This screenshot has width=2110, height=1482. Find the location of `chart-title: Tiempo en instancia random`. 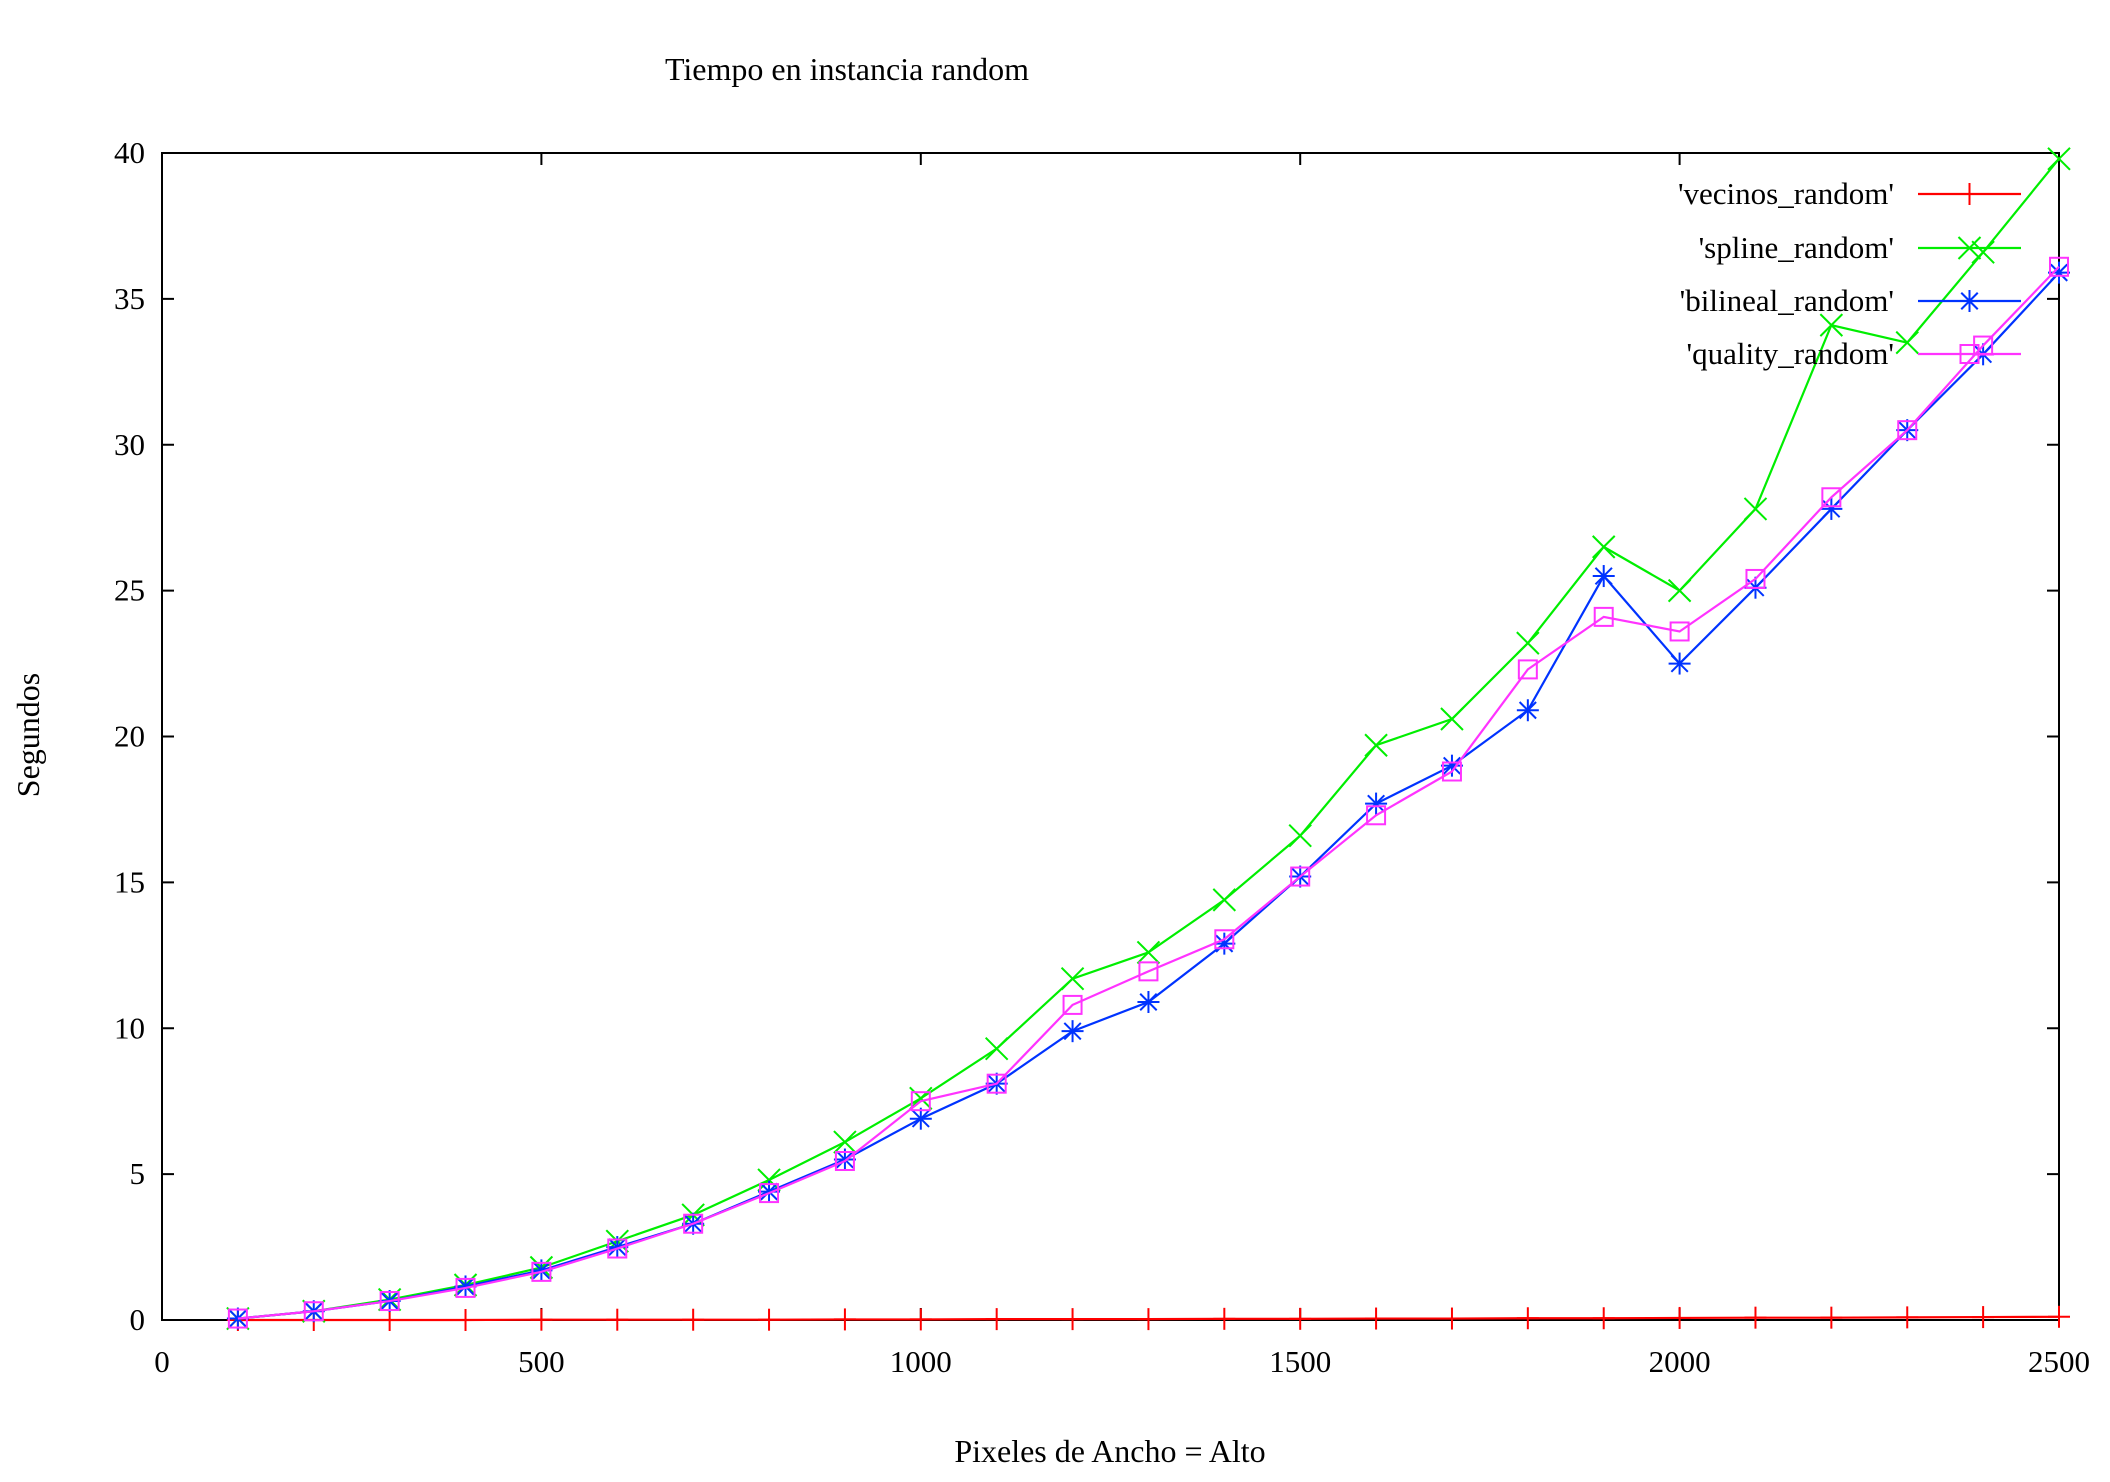

chart-title: Tiempo en instancia random is located at coordinates (847, 69).